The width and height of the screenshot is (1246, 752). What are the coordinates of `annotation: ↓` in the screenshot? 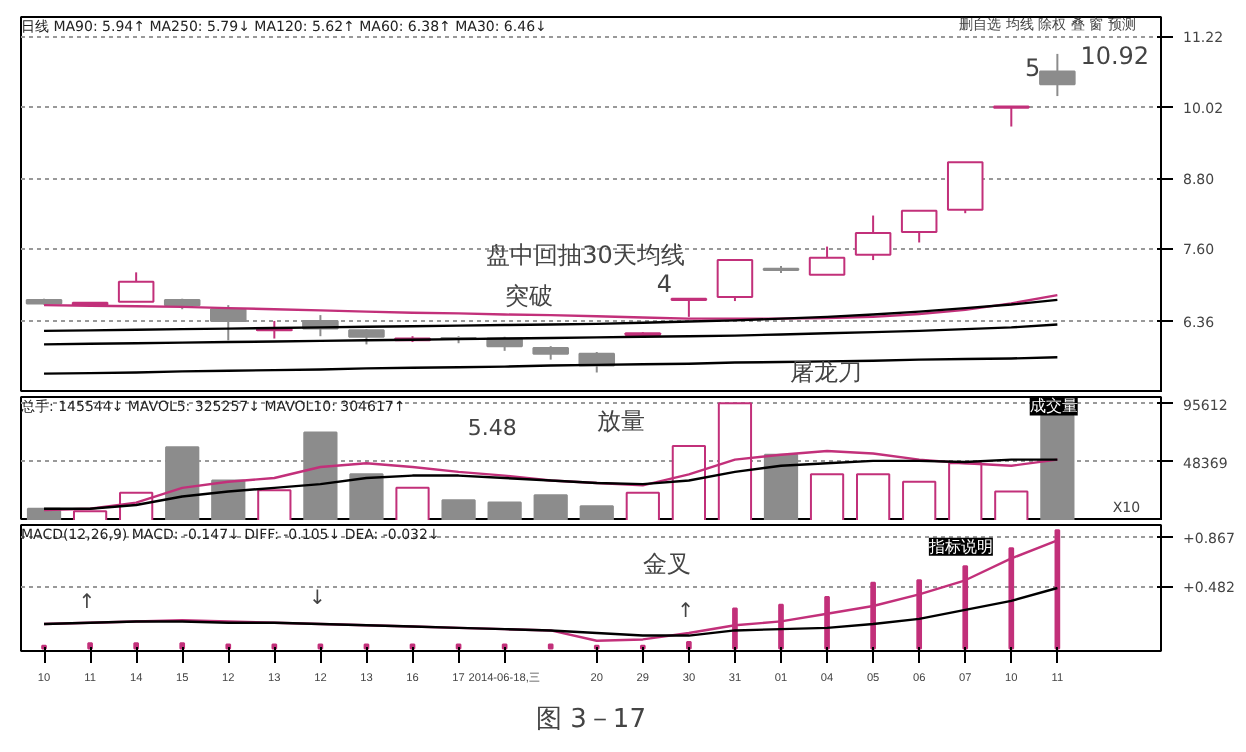 It's located at (317, 598).